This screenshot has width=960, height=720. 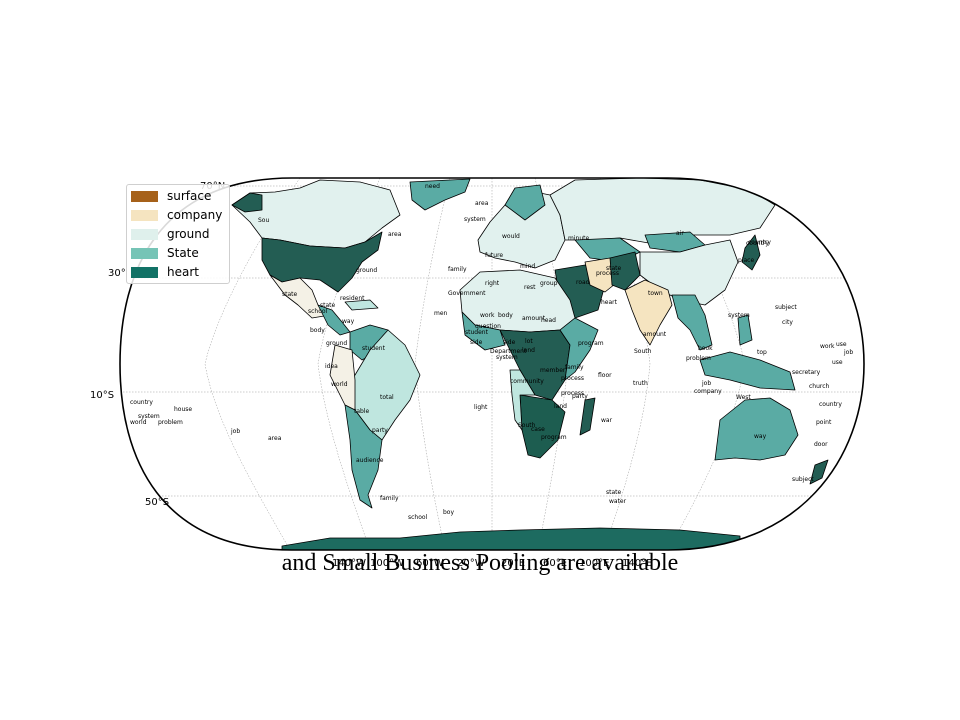 I want to click on lon-tick-label: 100°E, so click(x=594, y=563).